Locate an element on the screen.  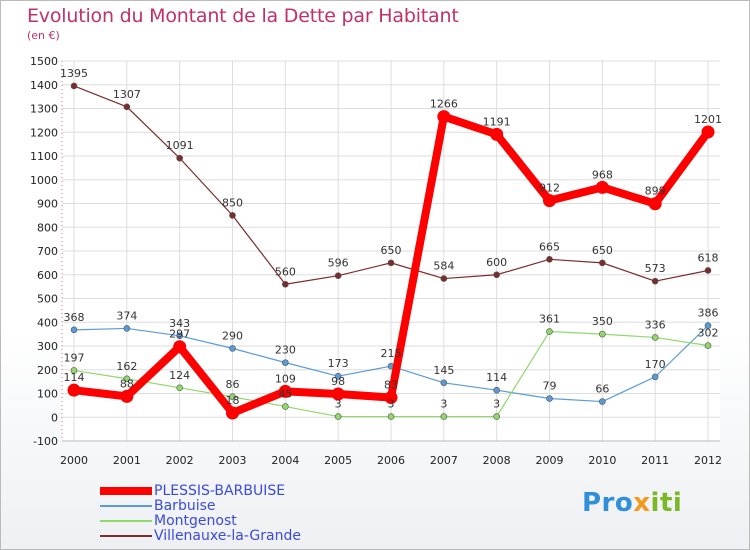
data-label: 1201 is located at coordinates (708, 119).